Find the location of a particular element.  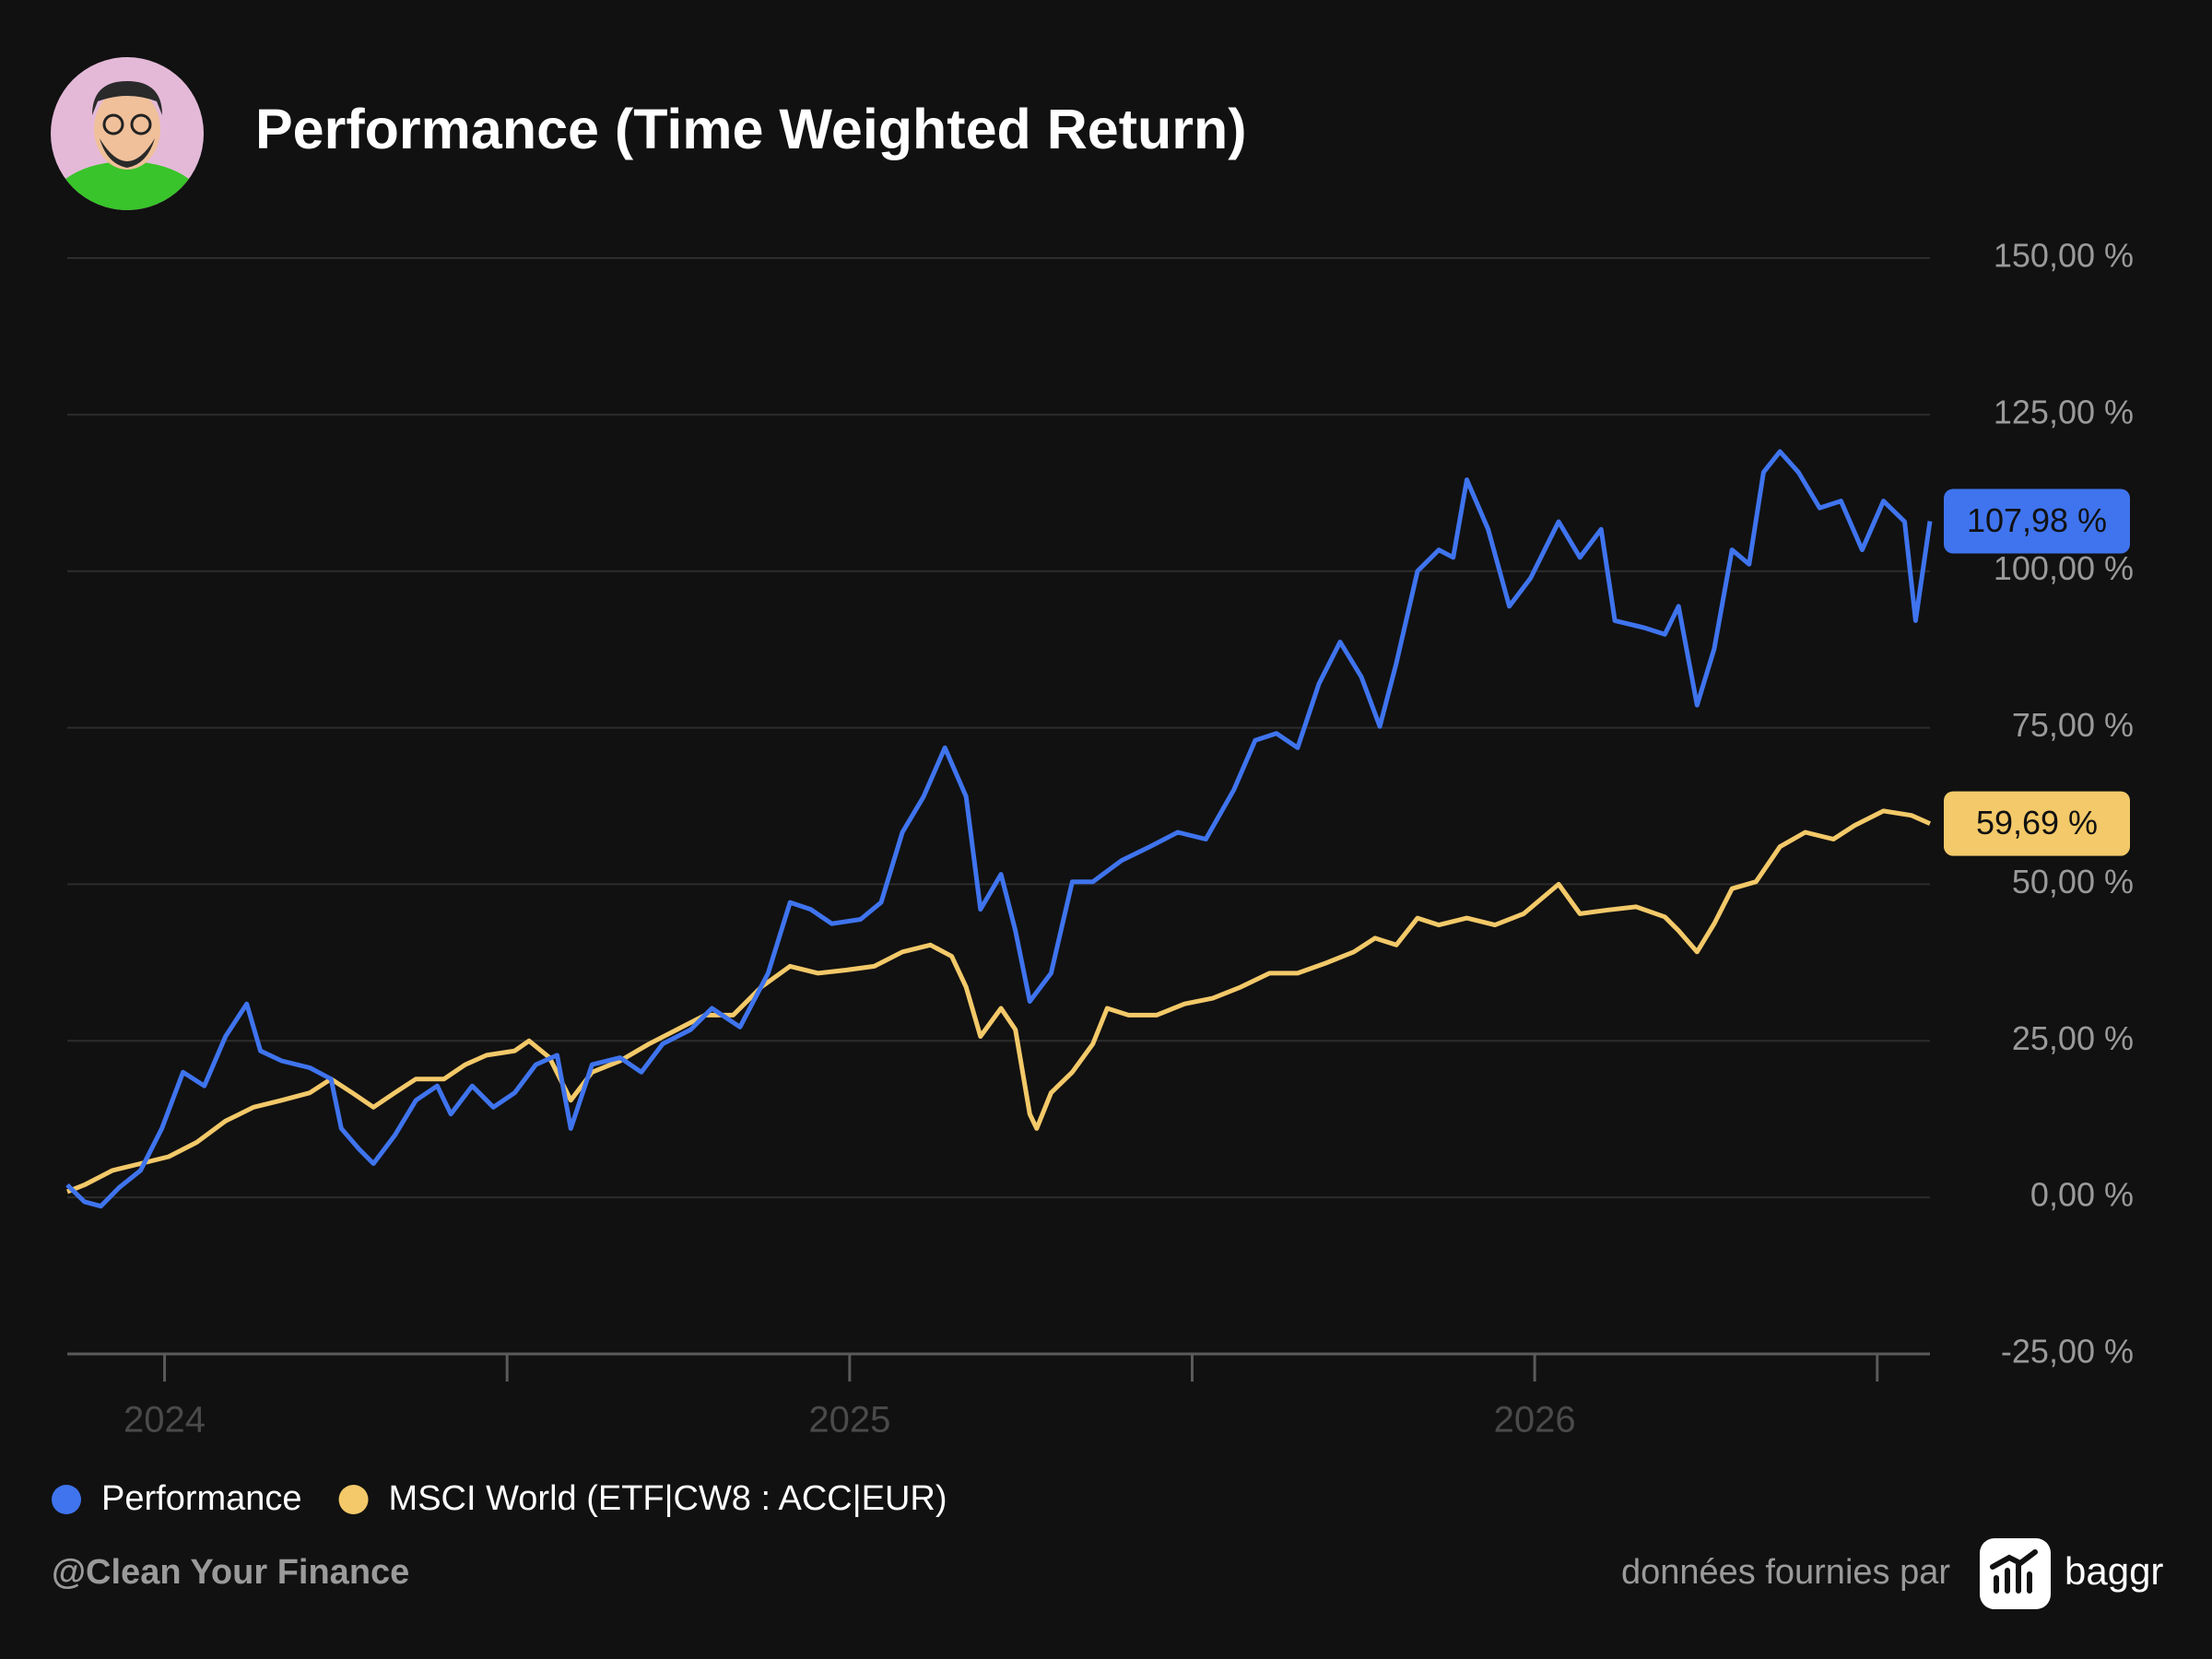

badge-label: 107,98 % is located at coordinates (2037, 520).